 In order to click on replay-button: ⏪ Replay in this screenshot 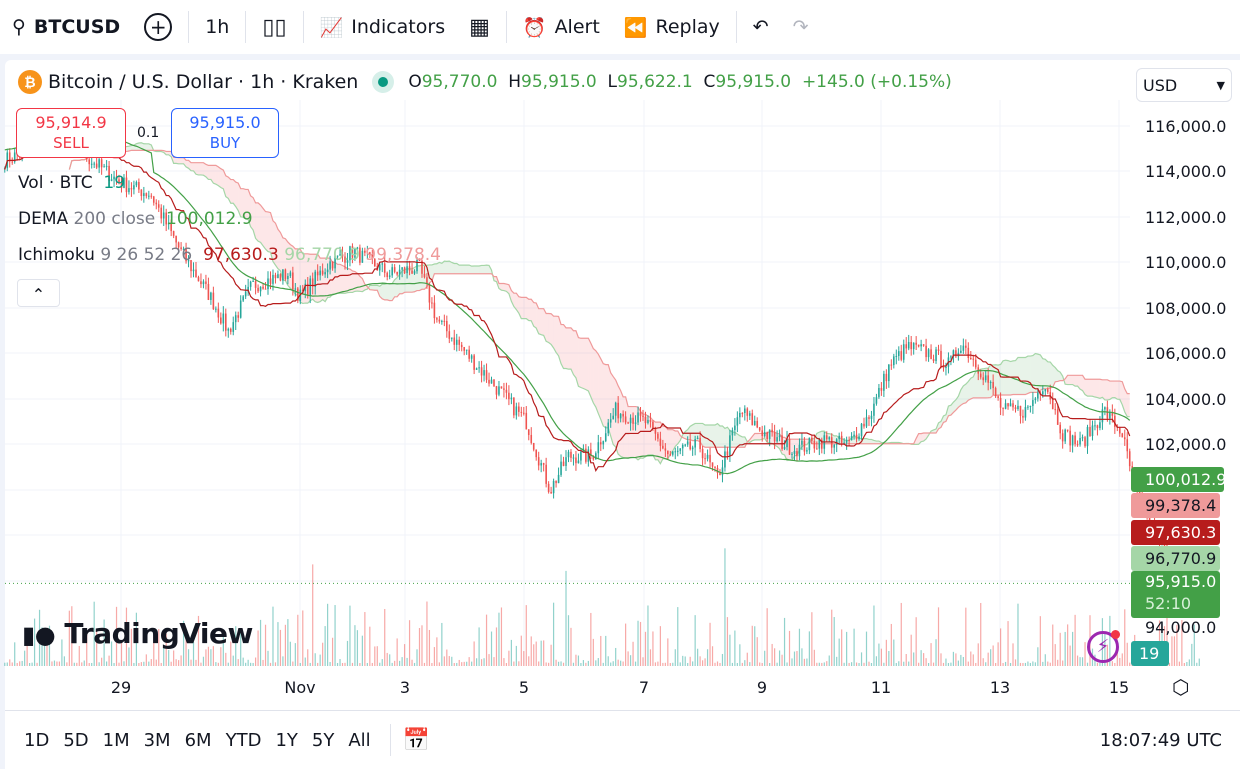, I will do `click(672, 27)`.